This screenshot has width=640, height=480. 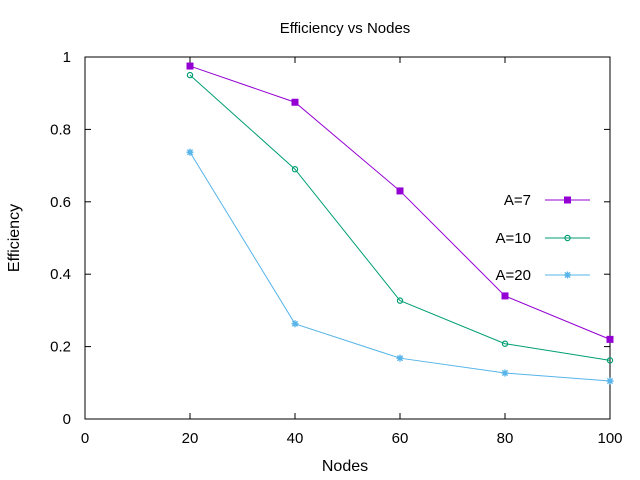 What do you see at coordinates (295, 438) in the screenshot?
I see `x-tick-label: 40` at bounding box center [295, 438].